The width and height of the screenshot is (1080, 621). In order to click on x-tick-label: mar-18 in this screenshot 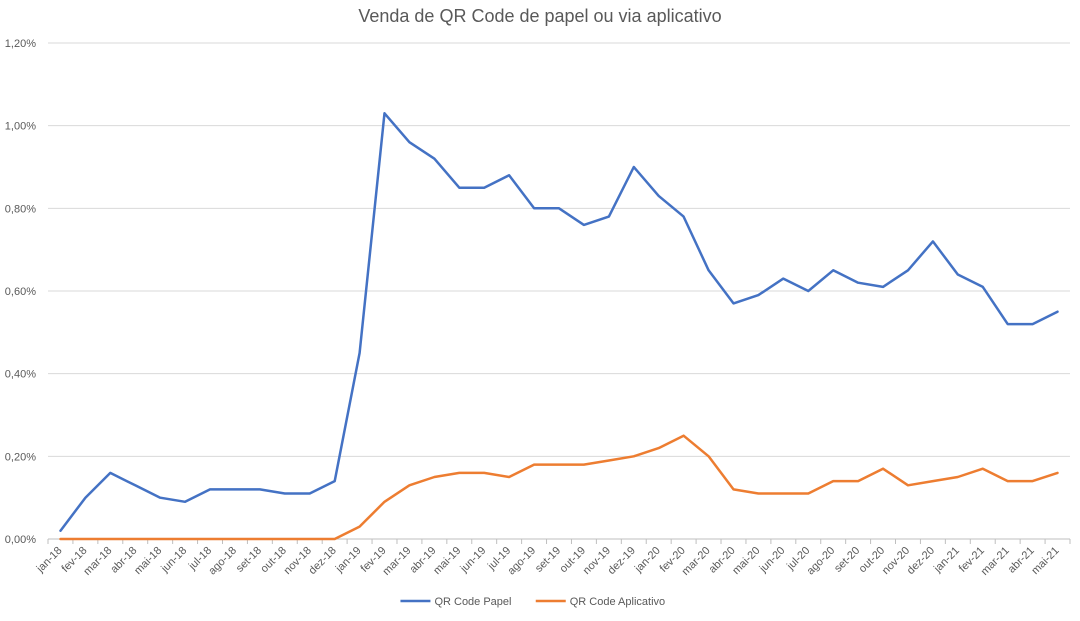, I will do `click(97, 561)`.